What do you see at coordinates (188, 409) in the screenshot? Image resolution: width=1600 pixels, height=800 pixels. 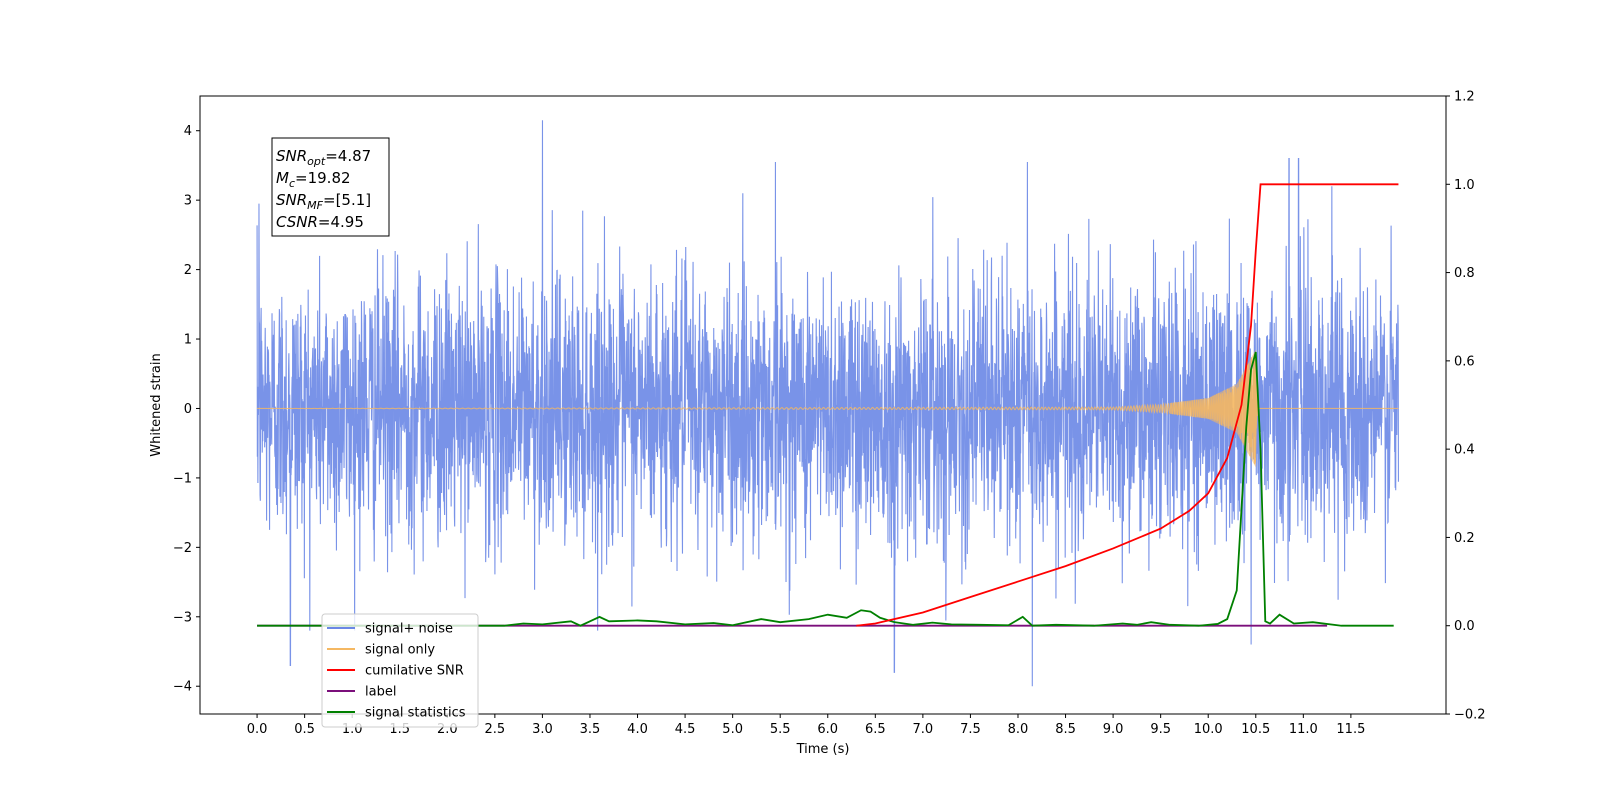 I see `y-tick-label: 0` at bounding box center [188, 409].